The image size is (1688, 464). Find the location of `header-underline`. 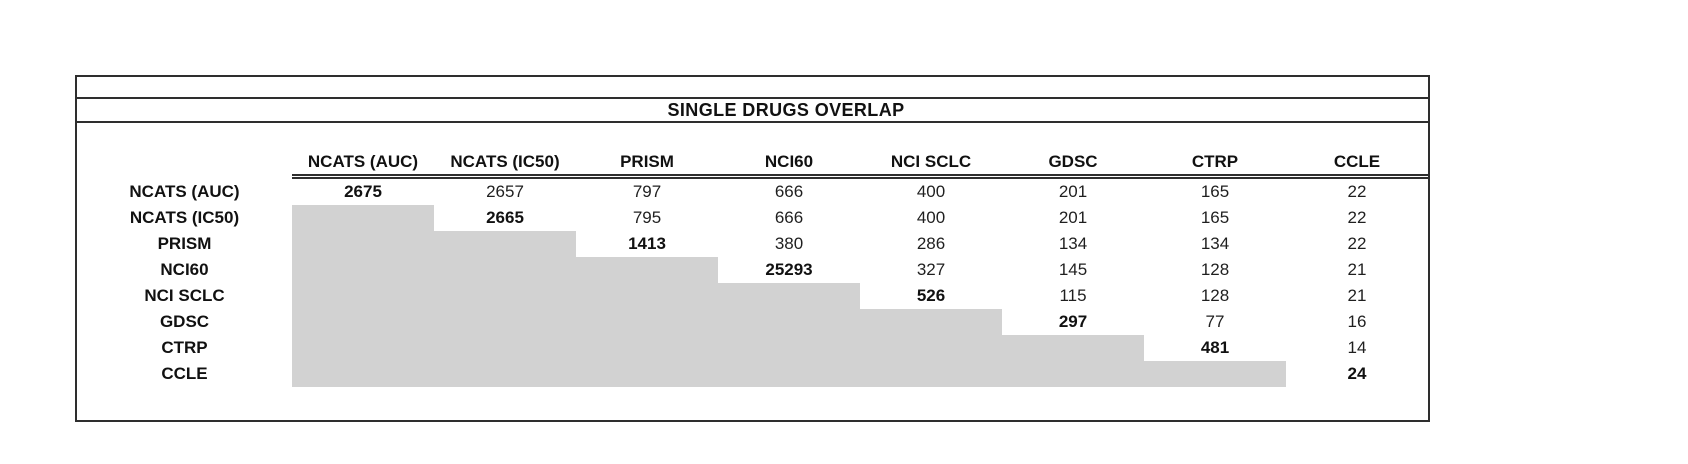

header-underline is located at coordinates (860, 176).